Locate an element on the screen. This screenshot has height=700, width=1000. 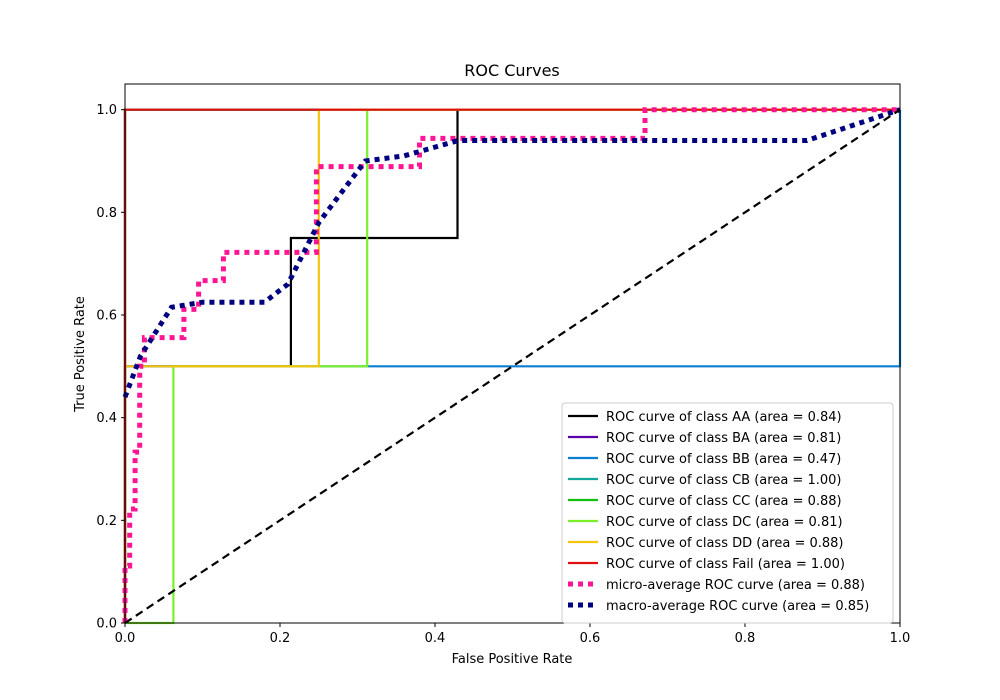
x-tick-label: 0.0 is located at coordinates (125, 638).